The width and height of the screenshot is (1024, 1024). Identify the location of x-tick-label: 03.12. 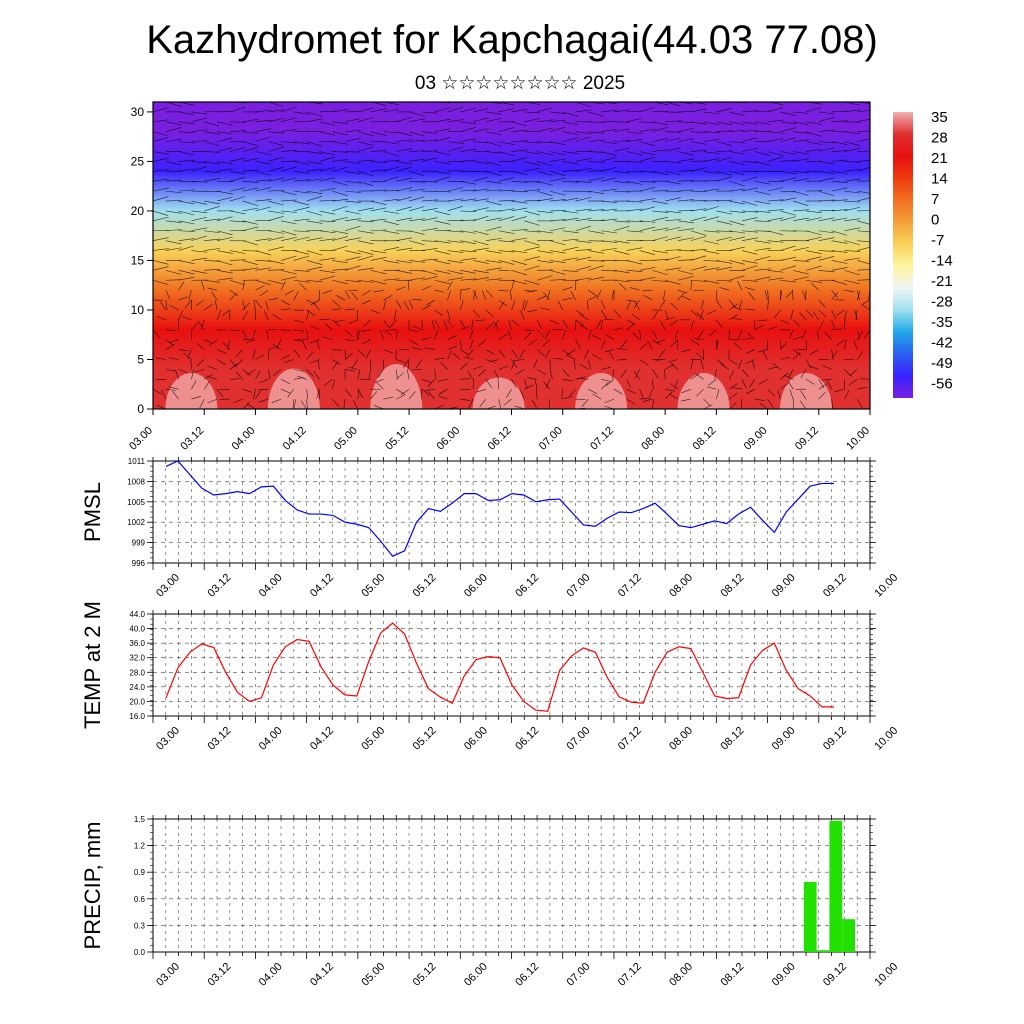
(219, 739).